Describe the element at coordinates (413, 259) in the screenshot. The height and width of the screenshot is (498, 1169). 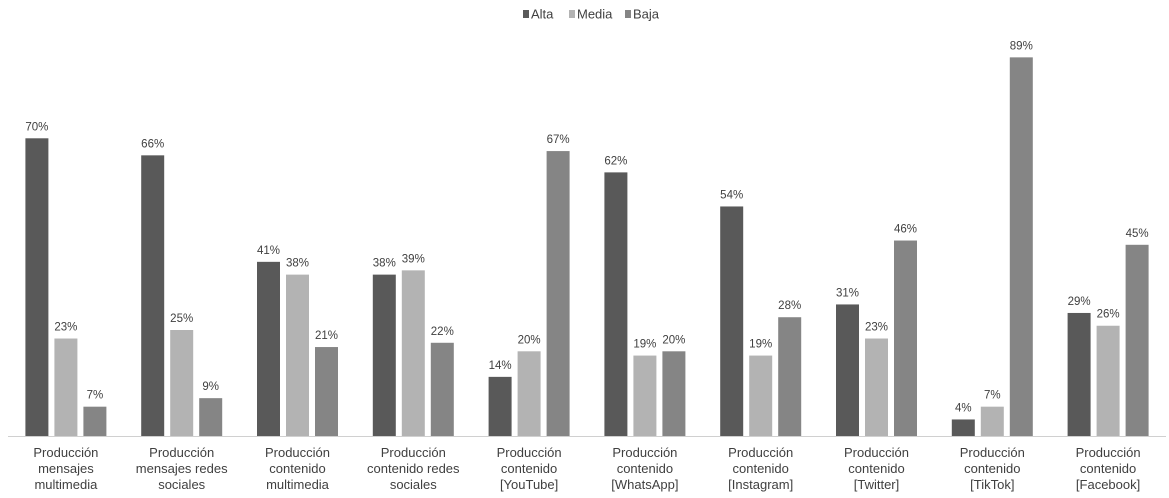
I see `data-label-media-3: 39%` at that location.